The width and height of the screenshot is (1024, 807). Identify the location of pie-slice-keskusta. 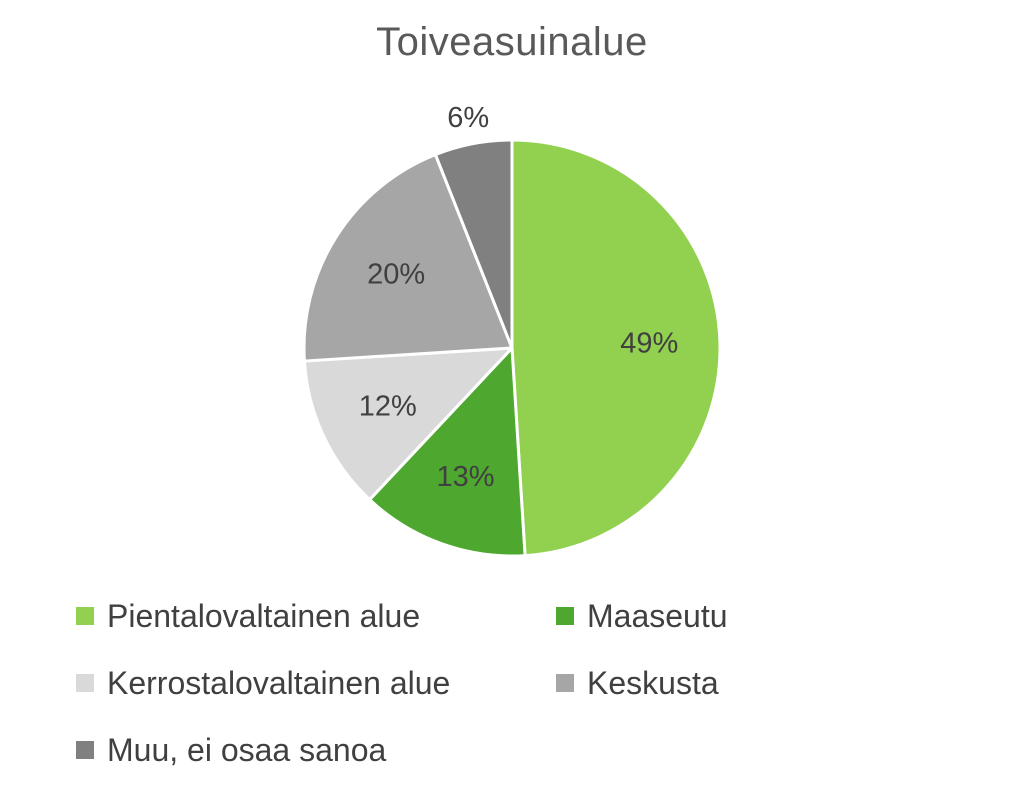
(408, 258).